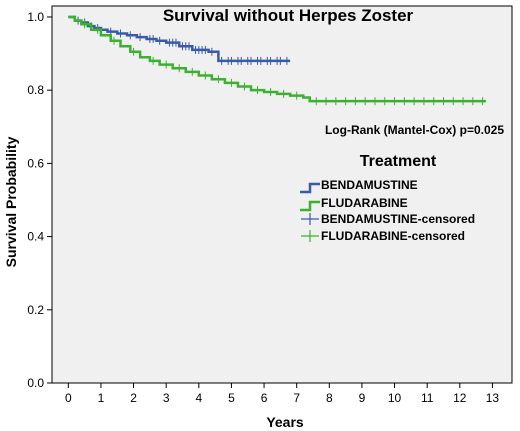  Describe the element at coordinates (364, 203) in the screenshot. I see `legend-fludarabine-label: FLUDARABINE` at that location.